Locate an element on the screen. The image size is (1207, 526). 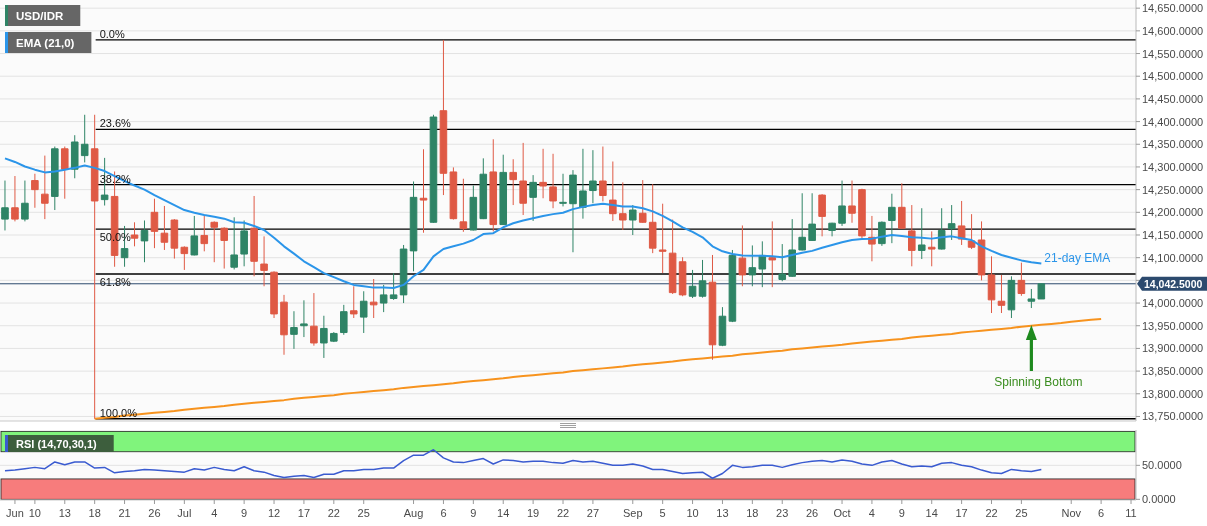
line-series is located at coordinates (523, 463).